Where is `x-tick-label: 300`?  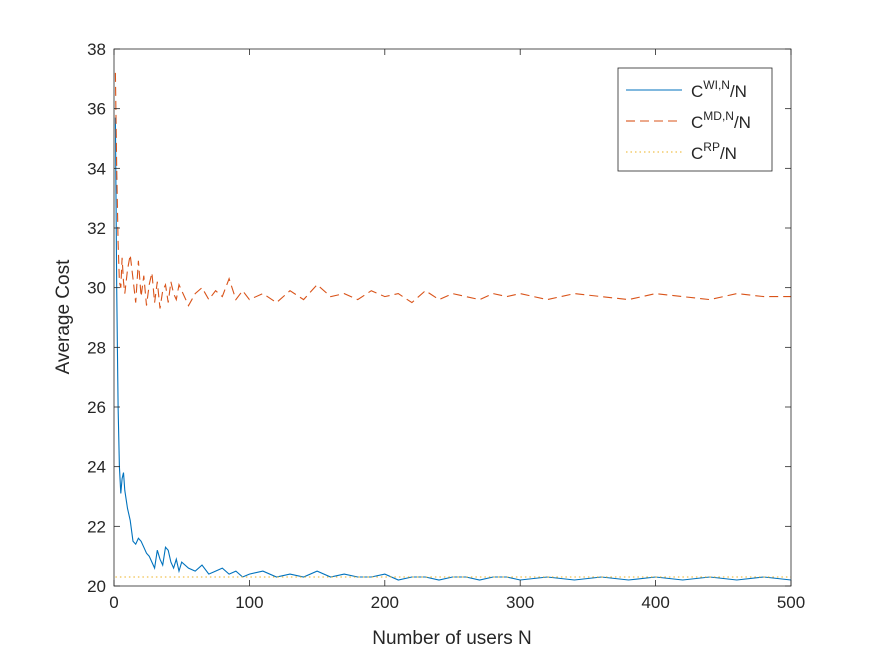
x-tick-label: 300 is located at coordinates (520, 602).